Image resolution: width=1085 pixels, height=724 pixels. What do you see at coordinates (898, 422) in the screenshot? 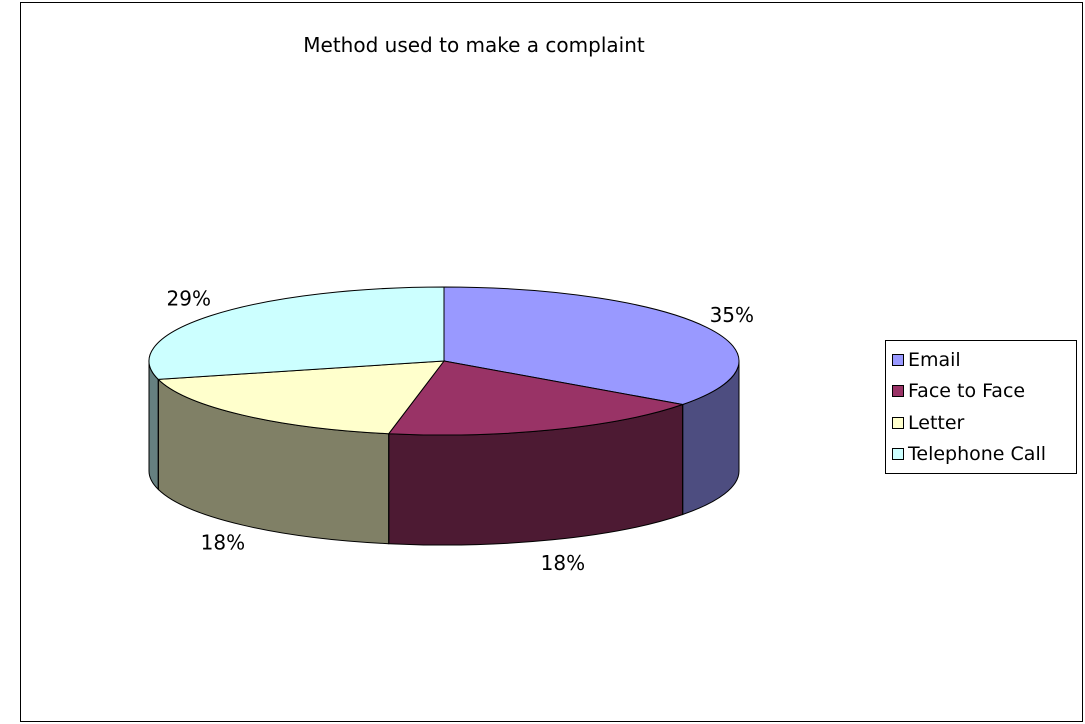
I see `legend-swatch-letter` at bounding box center [898, 422].